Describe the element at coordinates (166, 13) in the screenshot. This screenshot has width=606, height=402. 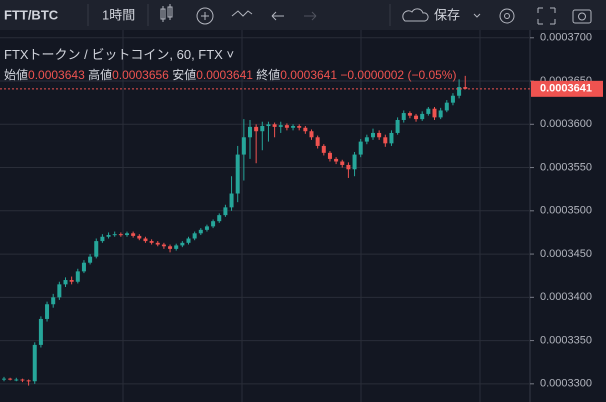
I see `candle-icon` at that location.